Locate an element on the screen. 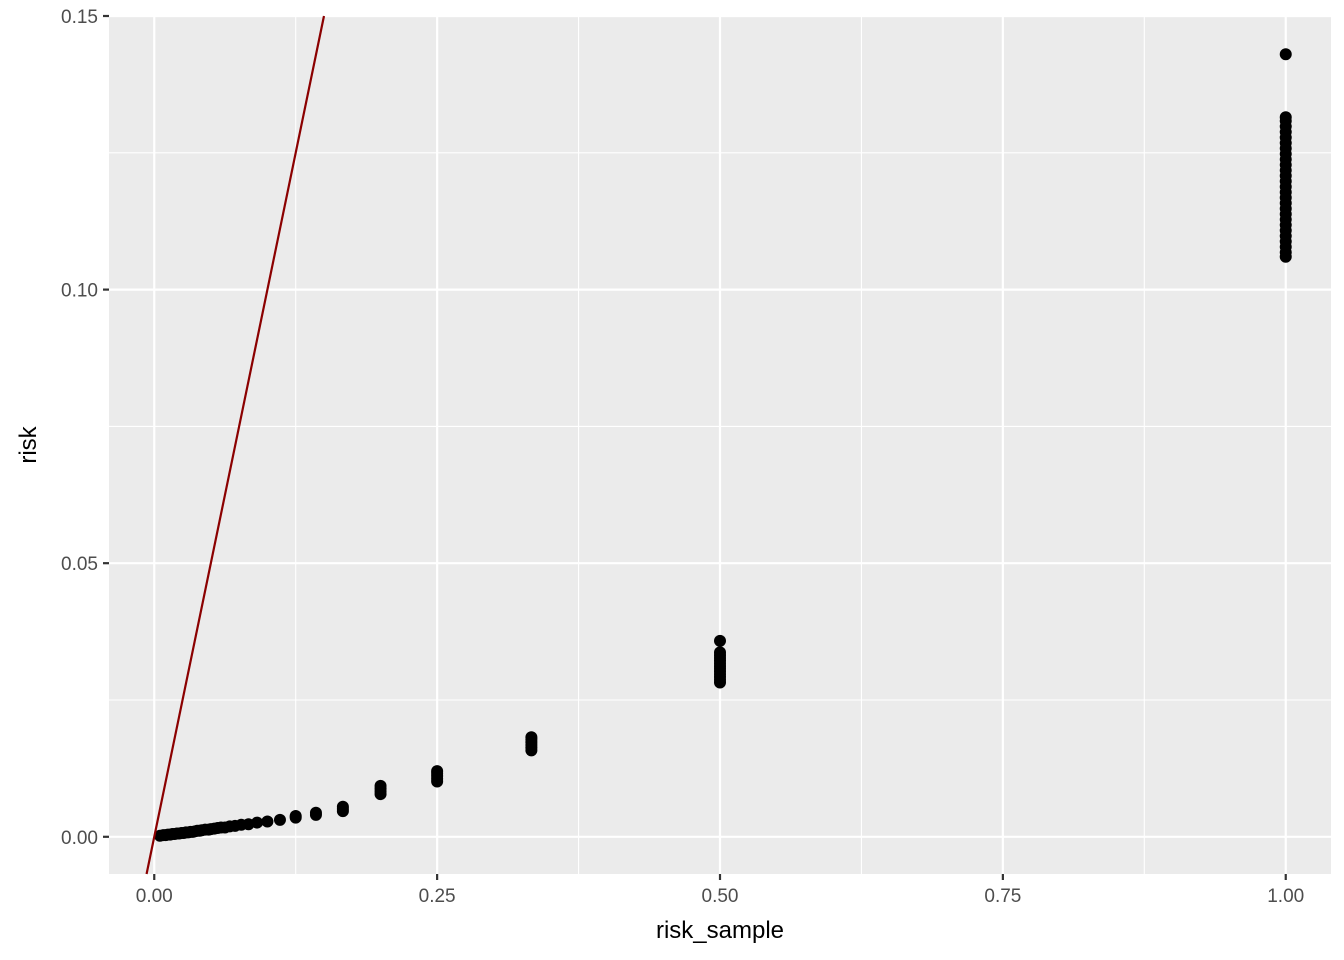  y-tick-label: 0.05 is located at coordinates (79, 564).